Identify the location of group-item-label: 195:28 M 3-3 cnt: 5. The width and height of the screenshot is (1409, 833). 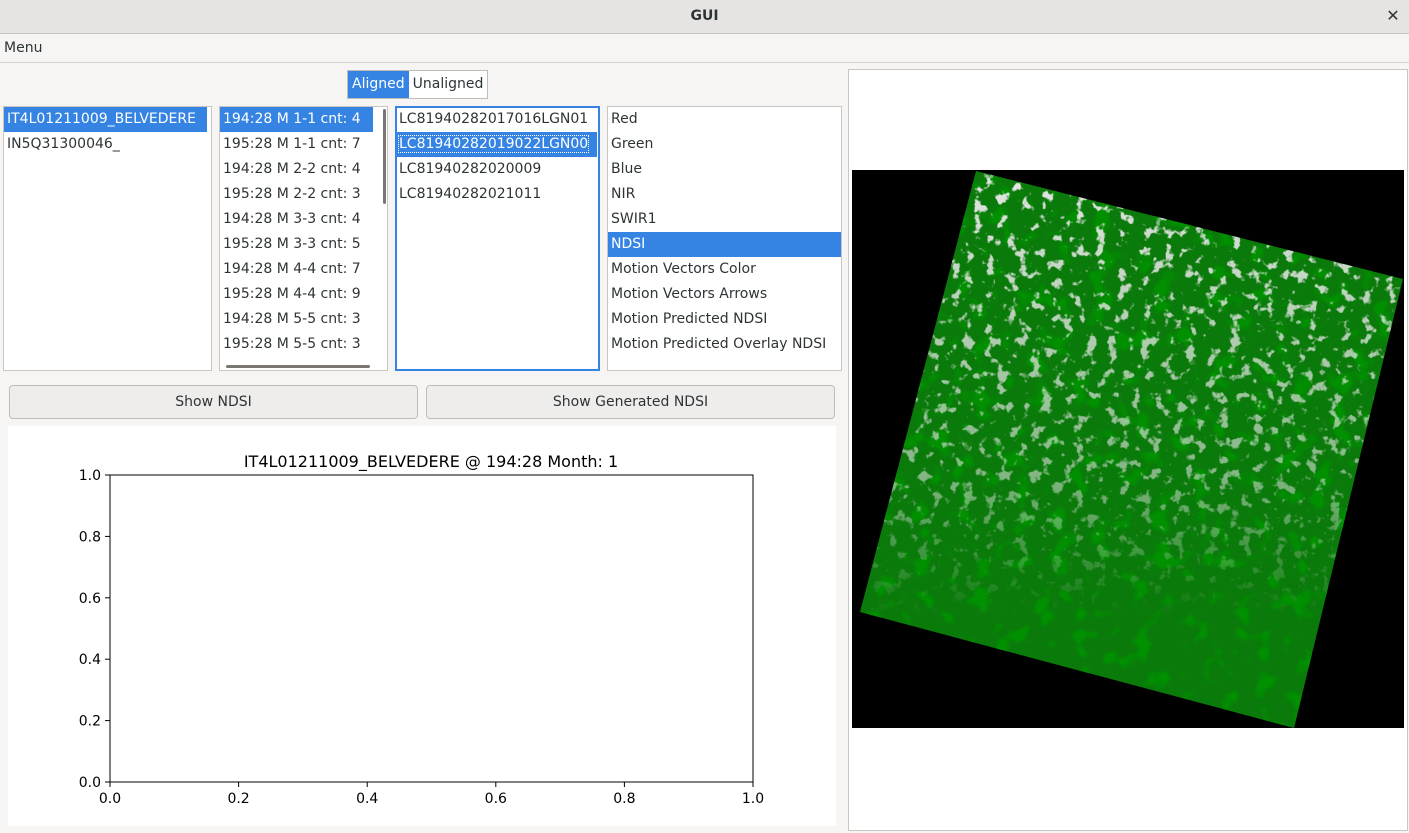
(292, 244).